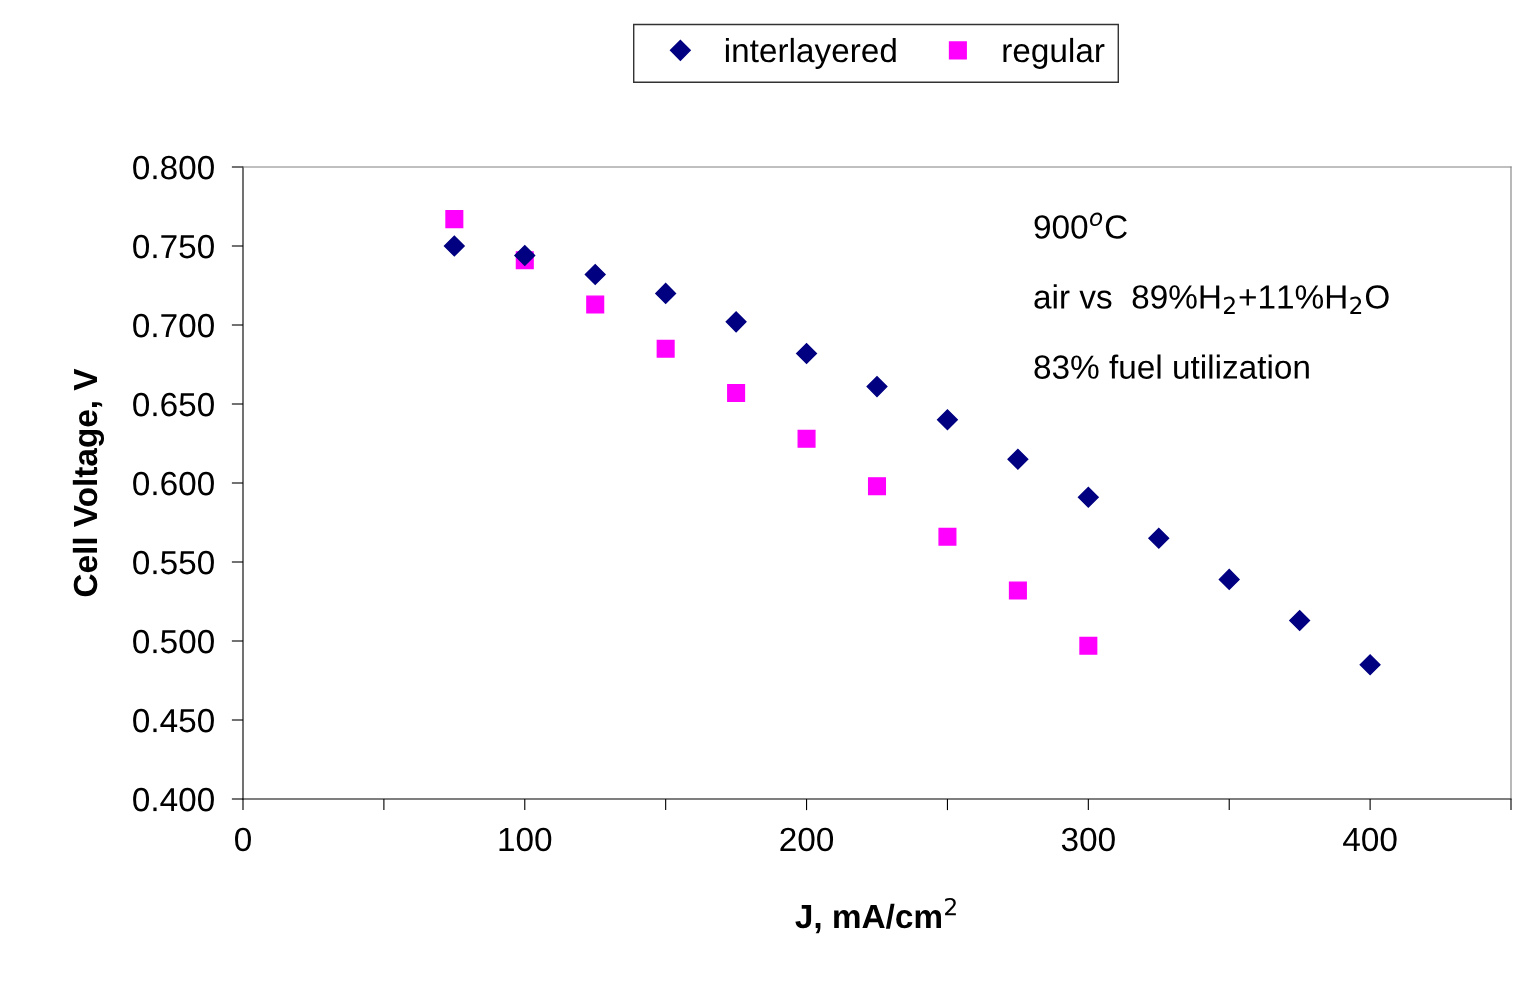  I want to click on y-tick-label: 0.650, so click(173, 404).